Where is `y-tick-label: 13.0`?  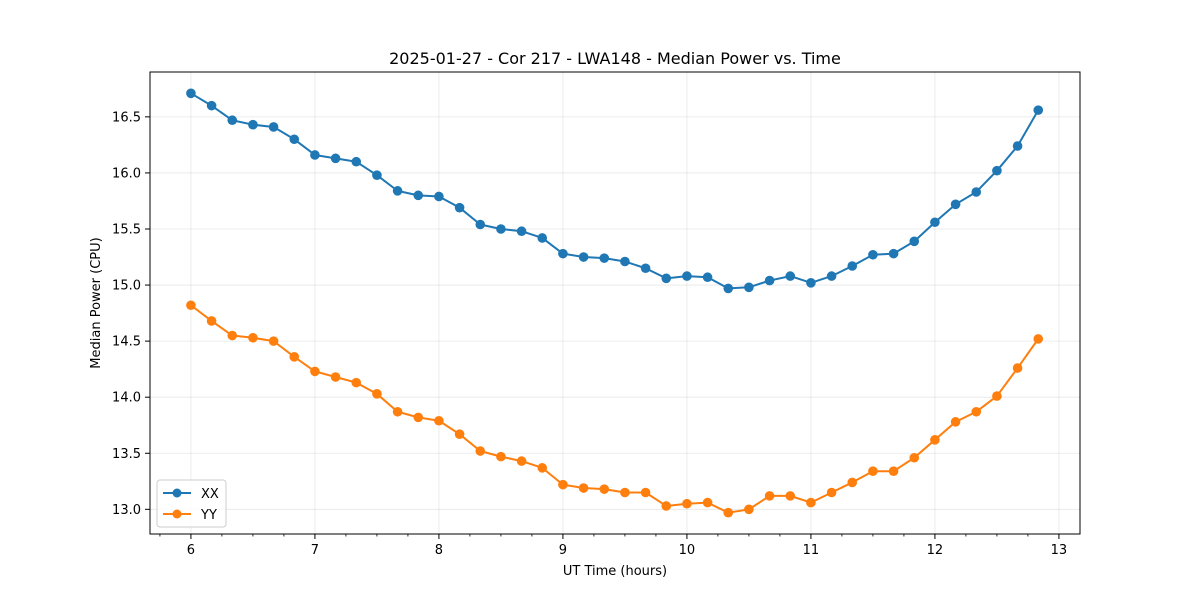 y-tick-label: 13.0 is located at coordinates (126, 510).